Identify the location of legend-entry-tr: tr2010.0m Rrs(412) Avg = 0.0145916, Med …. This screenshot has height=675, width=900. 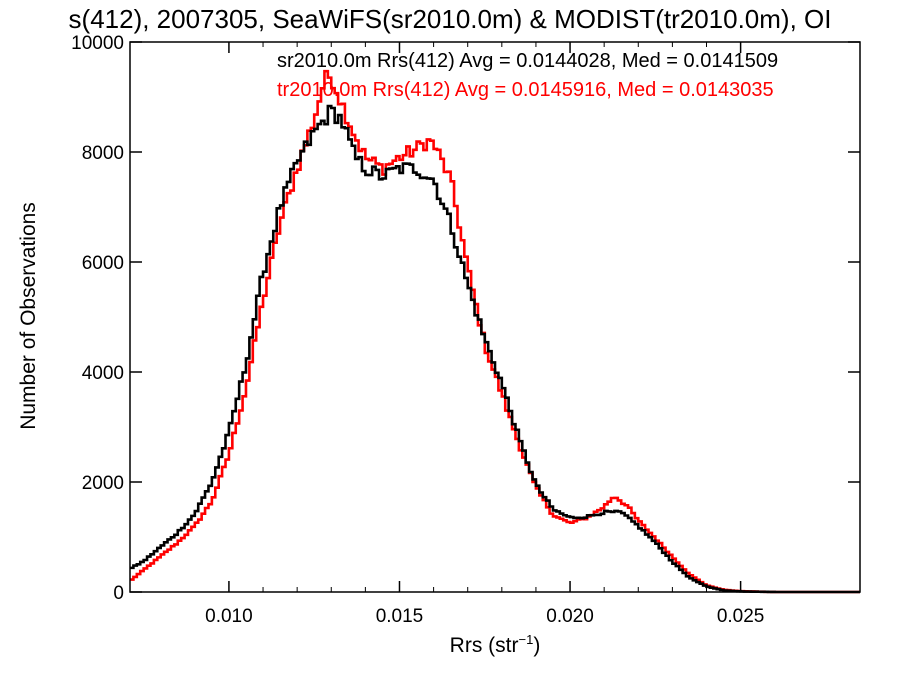
(525, 90).